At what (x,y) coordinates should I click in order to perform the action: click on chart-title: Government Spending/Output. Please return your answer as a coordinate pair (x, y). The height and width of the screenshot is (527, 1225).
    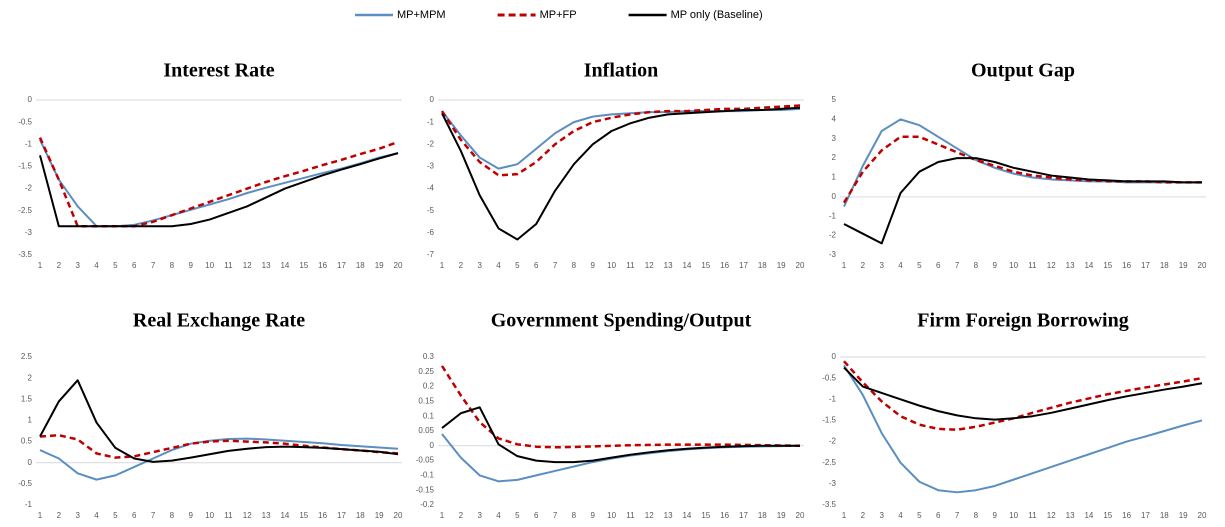
    Looking at the image, I should click on (621, 321).